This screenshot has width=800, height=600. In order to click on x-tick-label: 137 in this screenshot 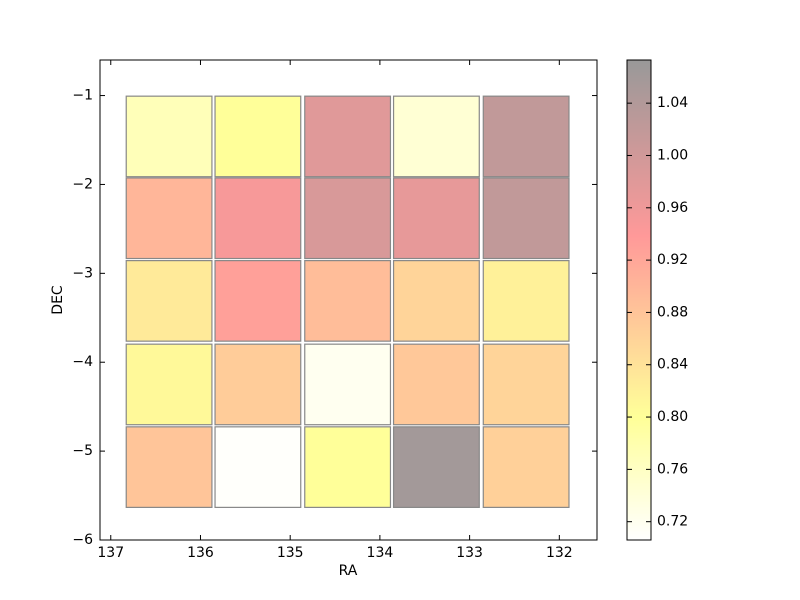, I will do `click(110, 553)`.